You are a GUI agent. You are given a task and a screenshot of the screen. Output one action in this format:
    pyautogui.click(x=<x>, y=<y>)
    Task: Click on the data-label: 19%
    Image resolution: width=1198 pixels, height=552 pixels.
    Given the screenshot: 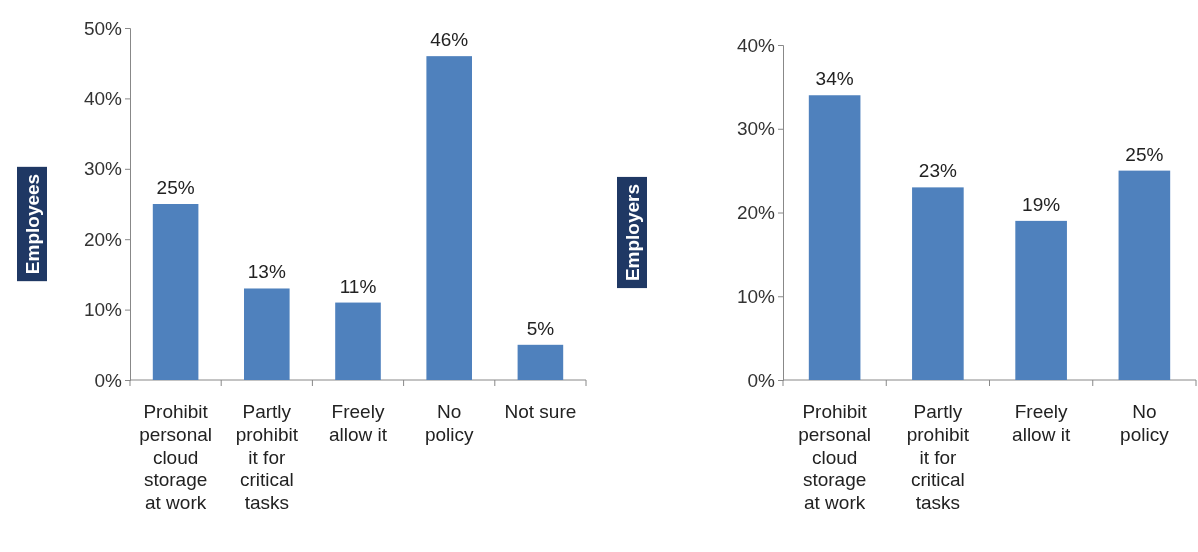 What is the action you would take?
    pyautogui.click(x=1041, y=204)
    